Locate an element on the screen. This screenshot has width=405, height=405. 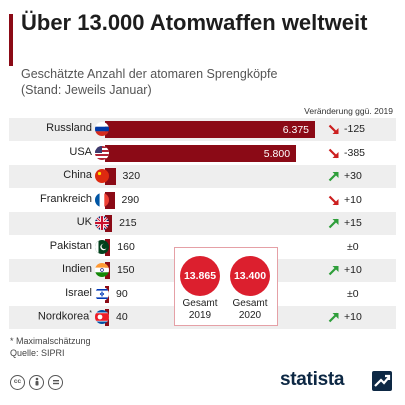
change-value: +30 is located at coordinates (353, 176).